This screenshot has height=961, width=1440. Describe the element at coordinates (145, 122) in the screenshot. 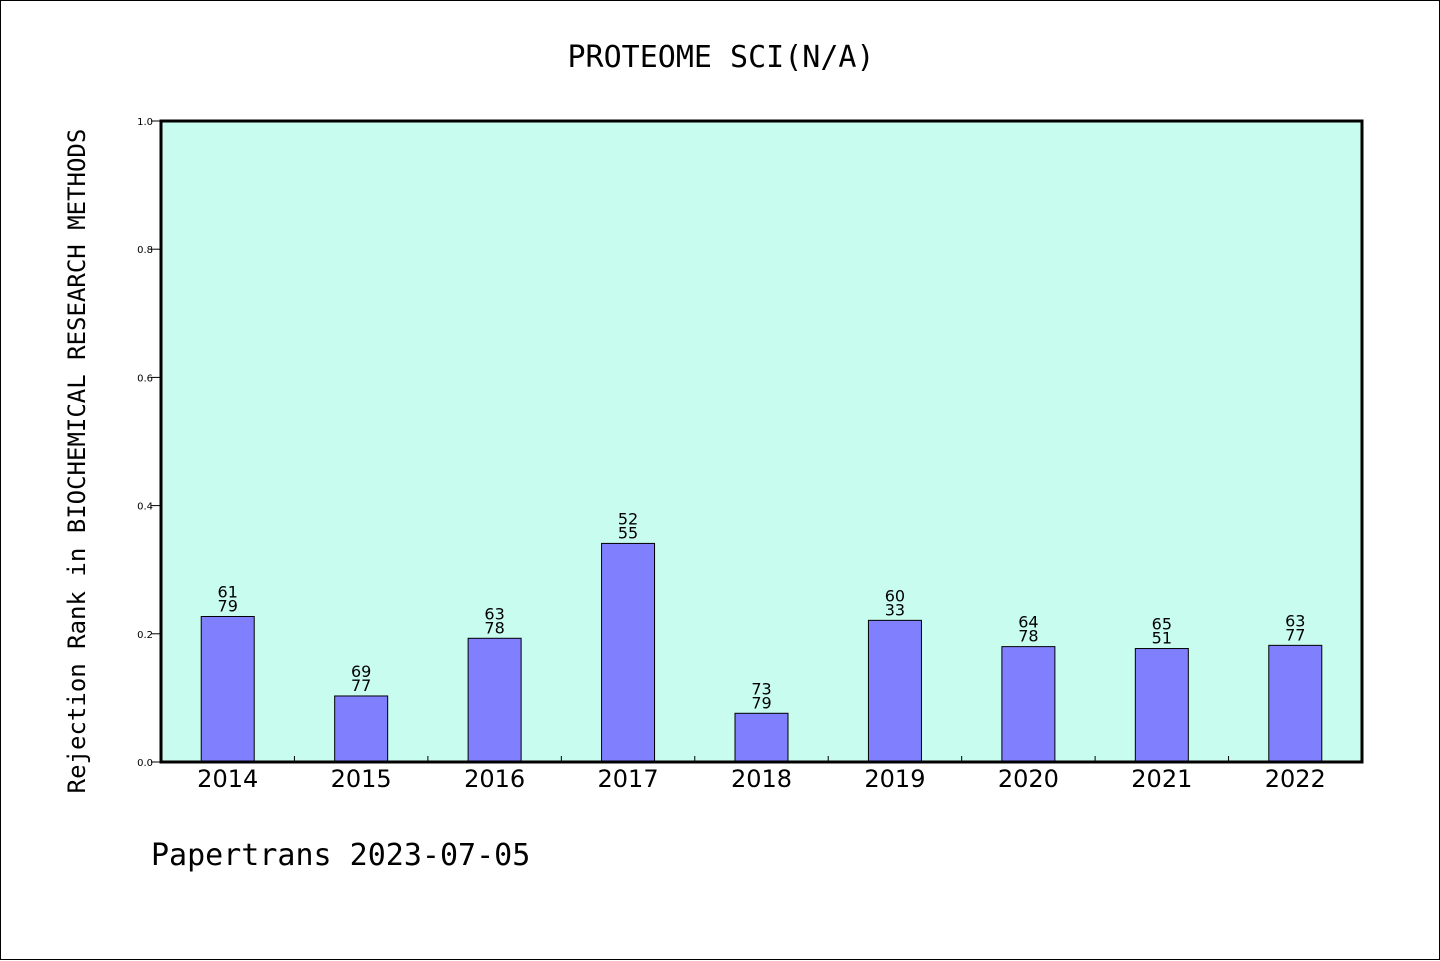

I see `y-tick-label: 1.0` at that location.